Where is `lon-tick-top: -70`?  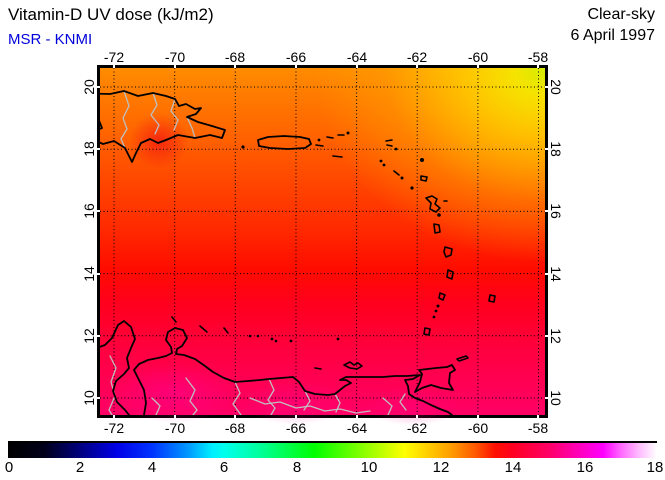
lon-tick-top: -70 is located at coordinates (175, 57).